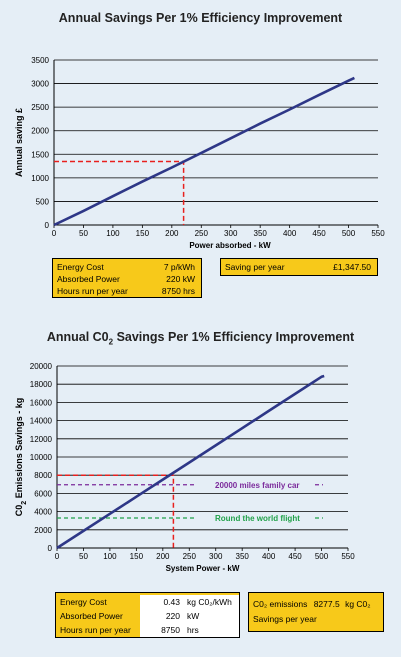 This screenshot has width=401, height=657. Describe the element at coordinates (43, 475) in the screenshot. I see `y-tick-label: 8000` at that location.